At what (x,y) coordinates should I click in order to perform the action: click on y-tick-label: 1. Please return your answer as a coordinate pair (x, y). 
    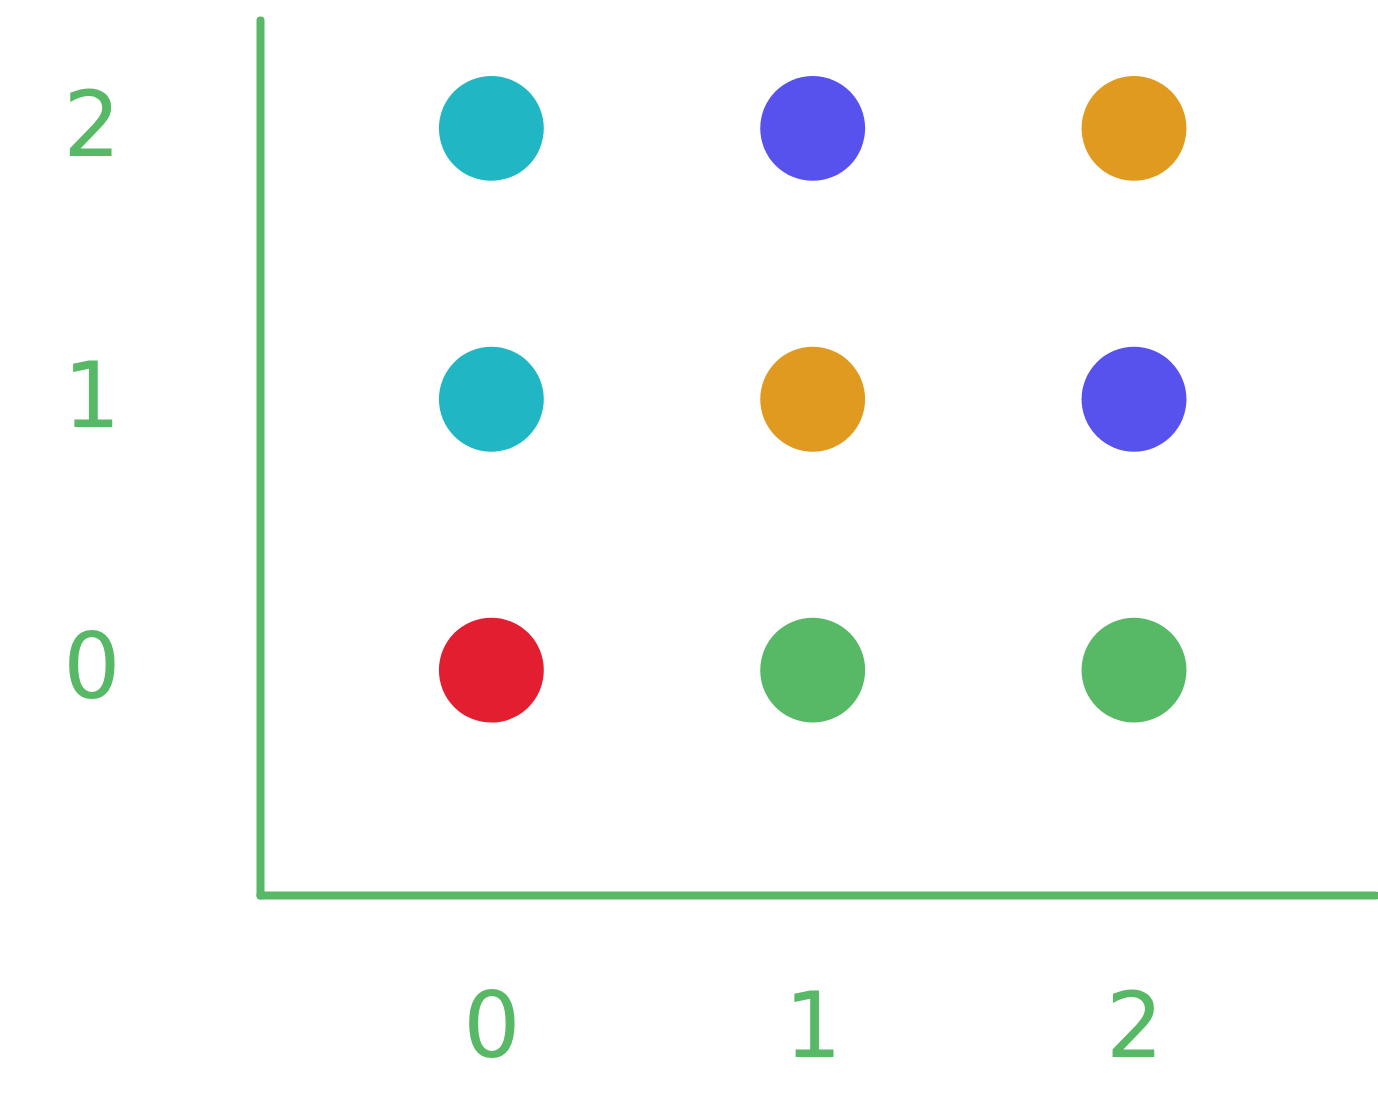
    Looking at the image, I should click on (92, 395).